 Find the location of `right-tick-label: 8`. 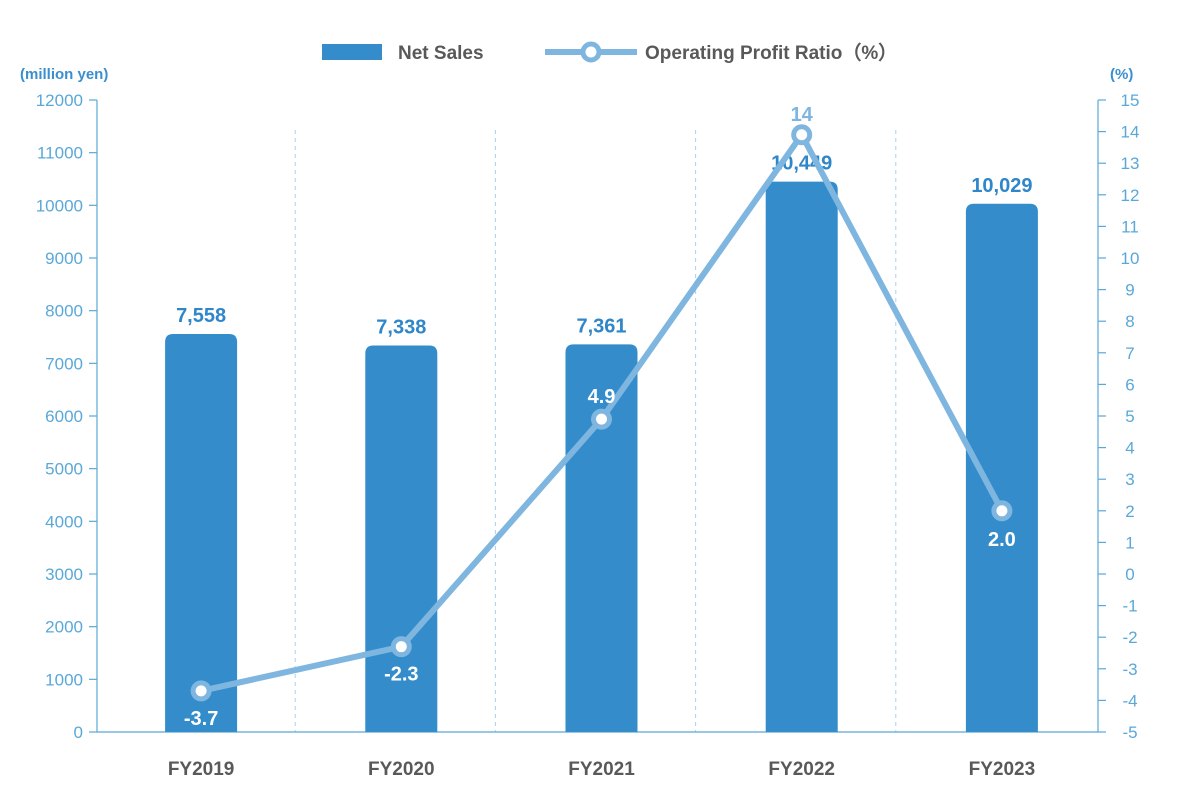

right-tick-label: 8 is located at coordinates (1129, 321).